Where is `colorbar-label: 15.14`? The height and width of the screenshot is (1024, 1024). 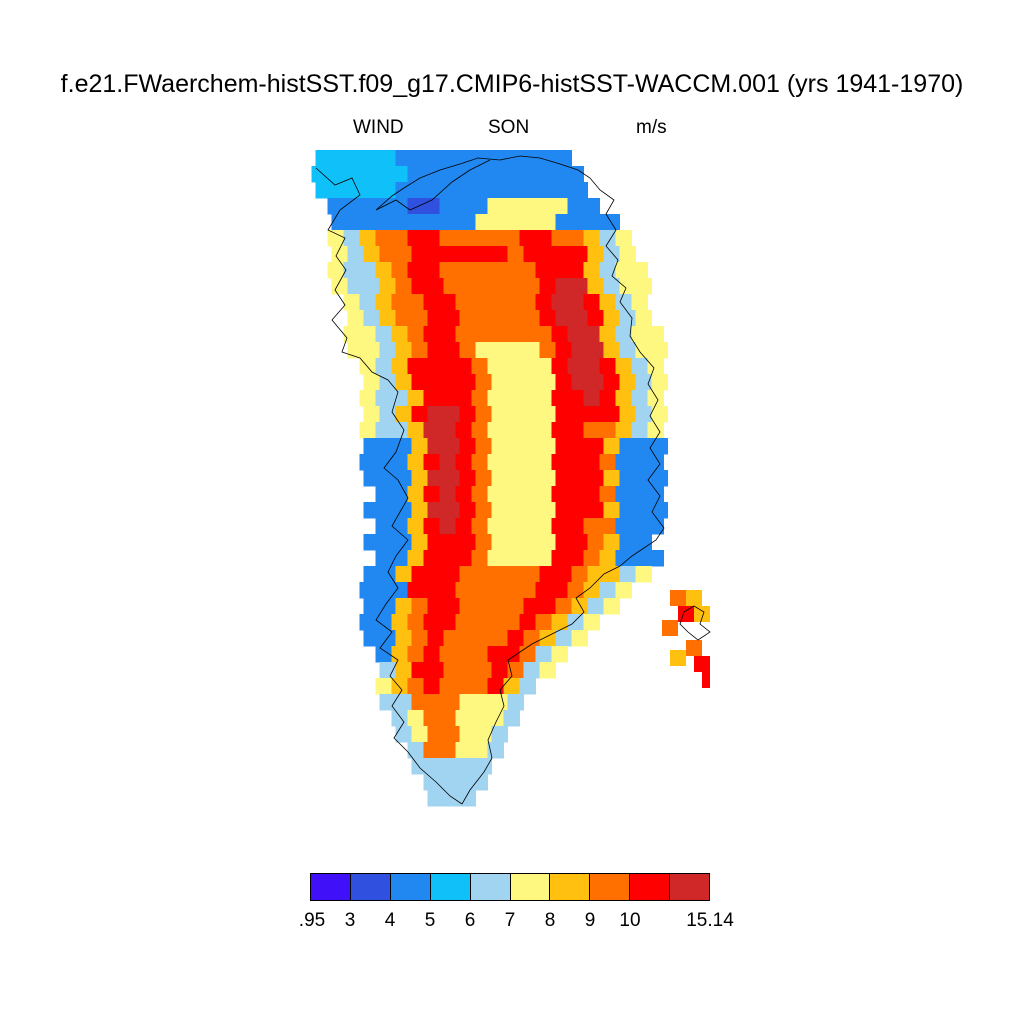 colorbar-label: 15.14 is located at coordinates (710, 920).